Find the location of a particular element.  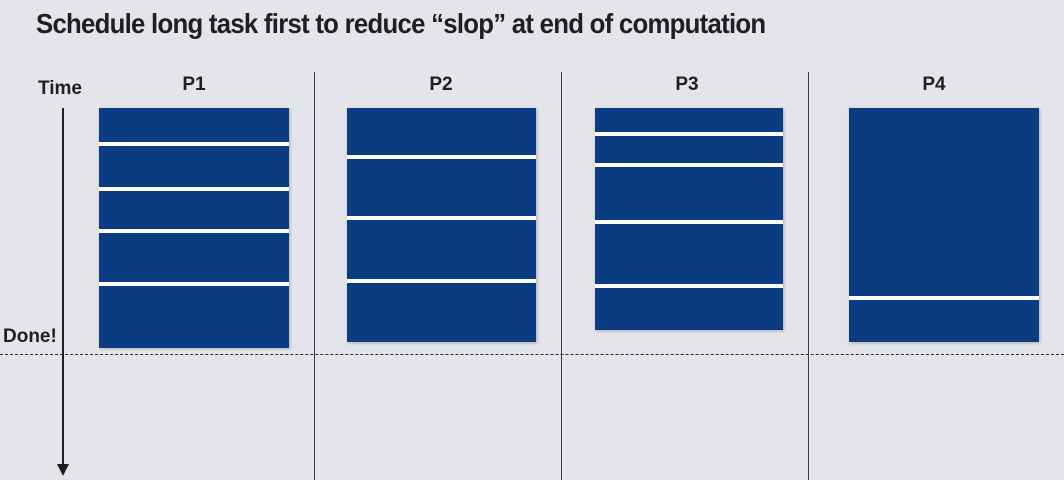

processor-label-p3: P3 is located at coordinates (687, 84).